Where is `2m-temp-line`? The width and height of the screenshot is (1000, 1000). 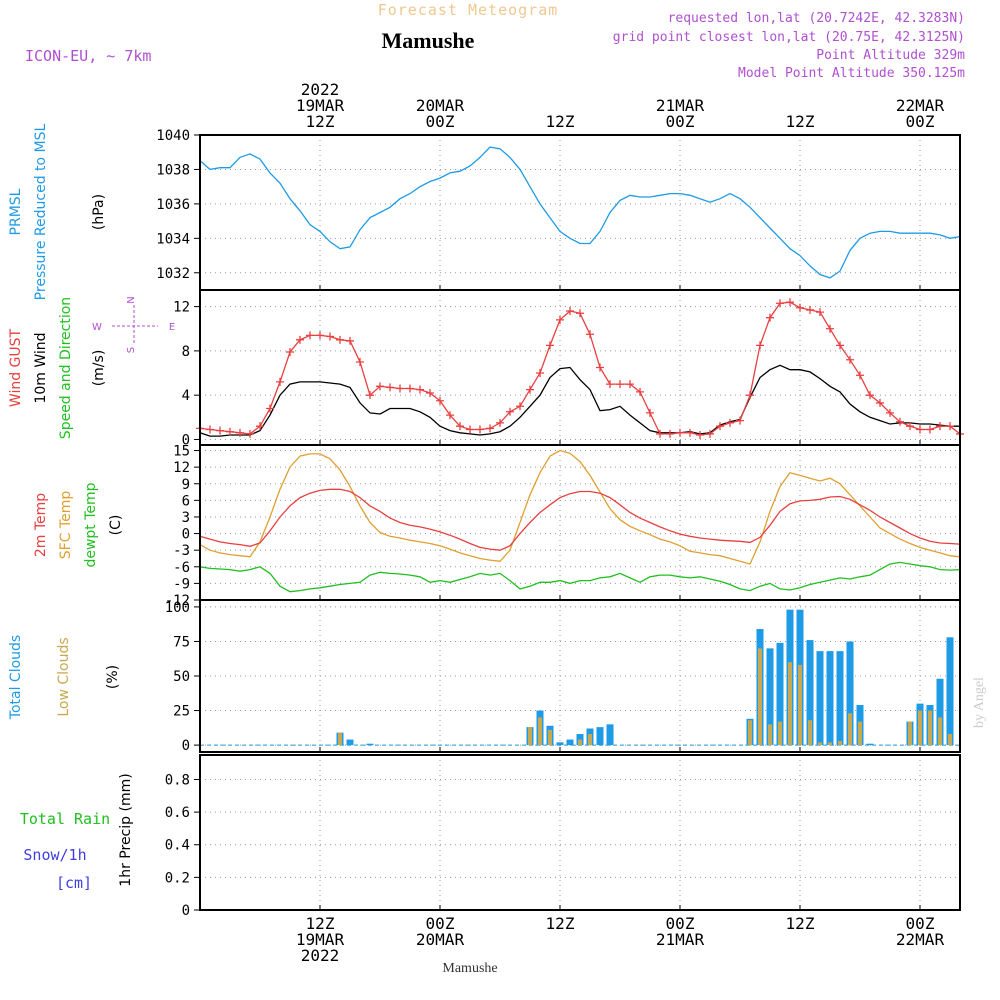 2m-temp-line is located at coordinates (580, 519).